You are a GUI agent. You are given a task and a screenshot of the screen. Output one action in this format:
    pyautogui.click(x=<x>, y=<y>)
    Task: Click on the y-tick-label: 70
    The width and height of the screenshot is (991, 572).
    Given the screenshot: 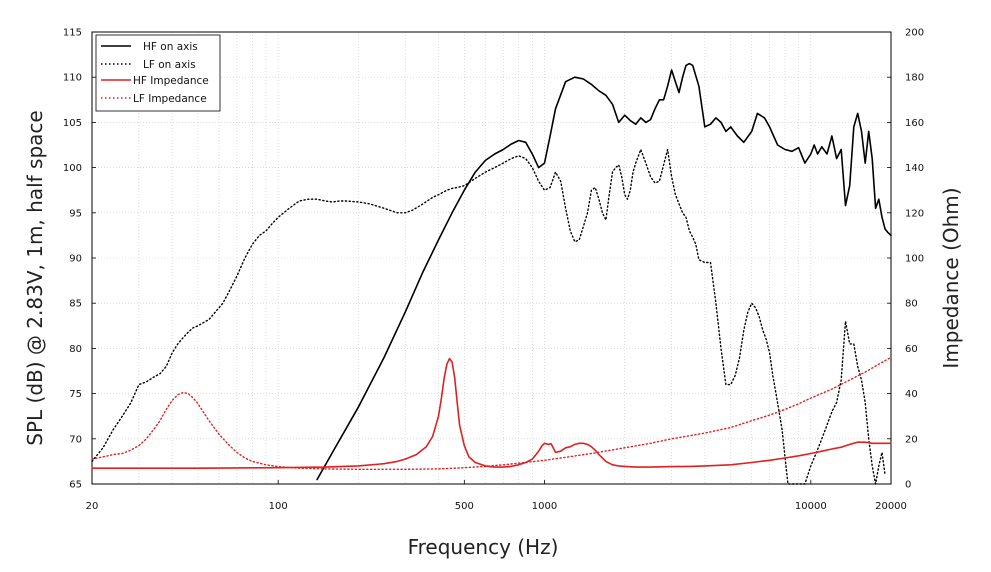 What is the action you would take?
    pyautogui.click(x=75, y=439)
    